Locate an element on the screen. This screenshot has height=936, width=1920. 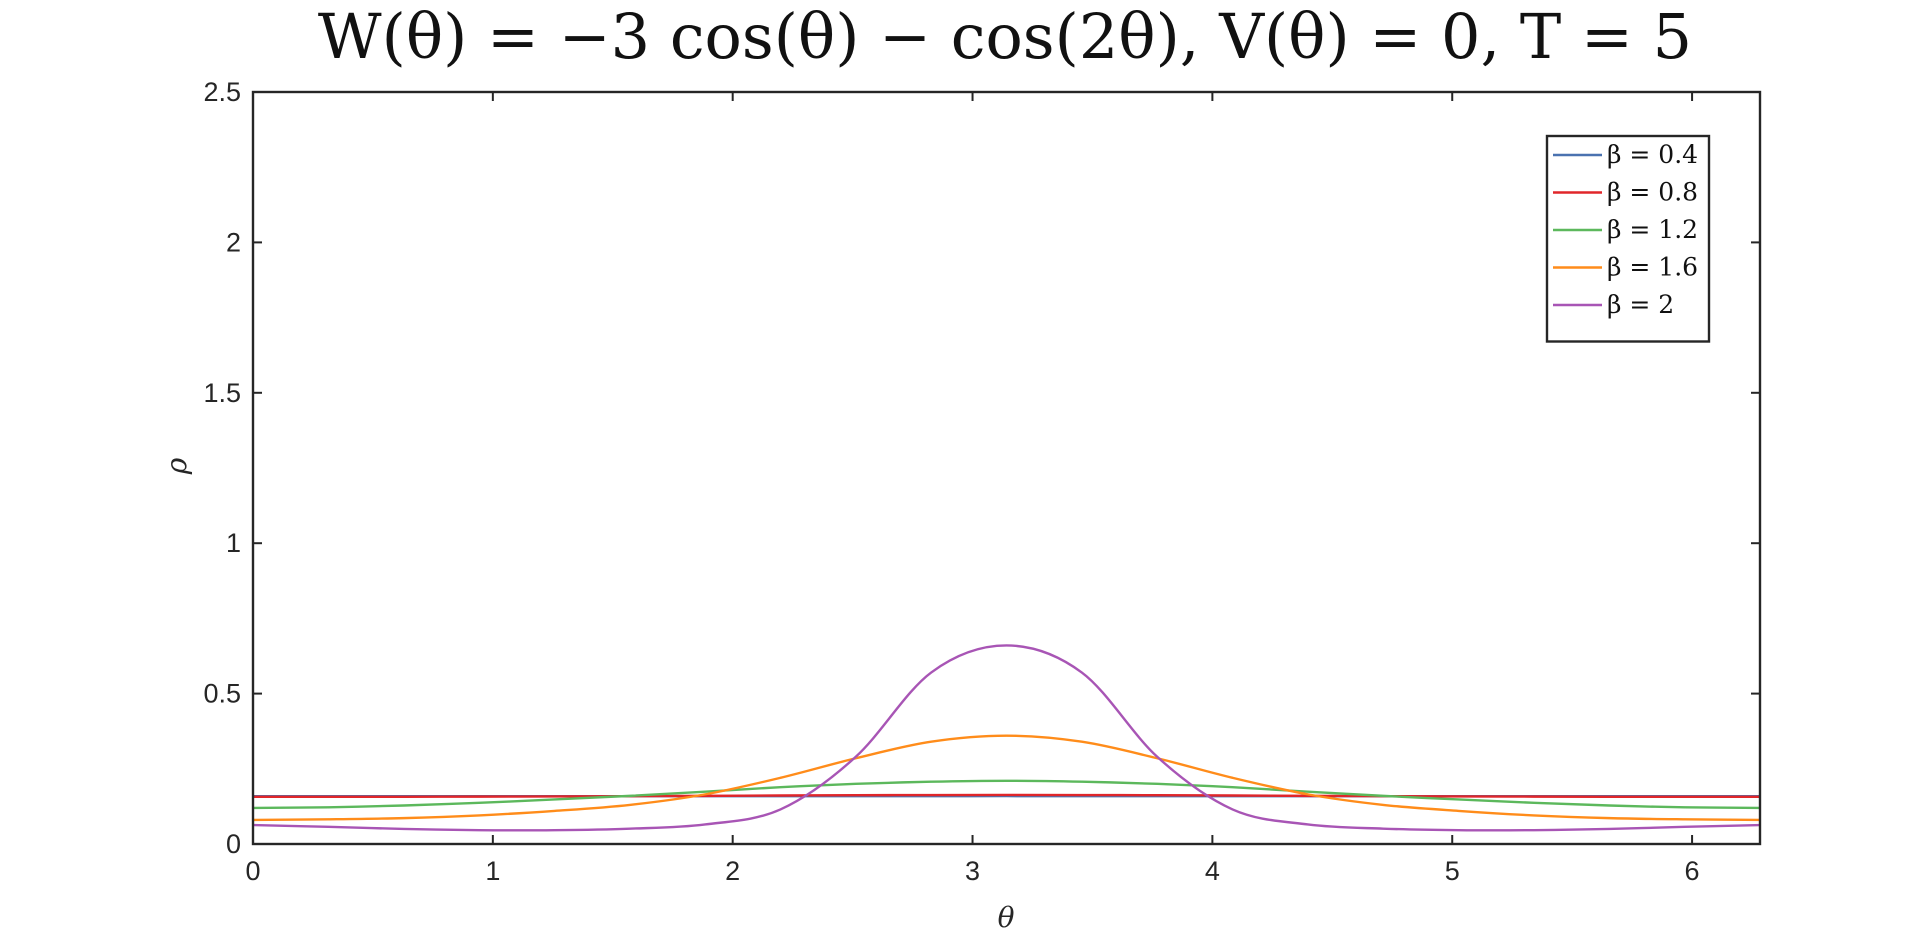
y-tick-label: 2 is located at coordinates (233, 242).